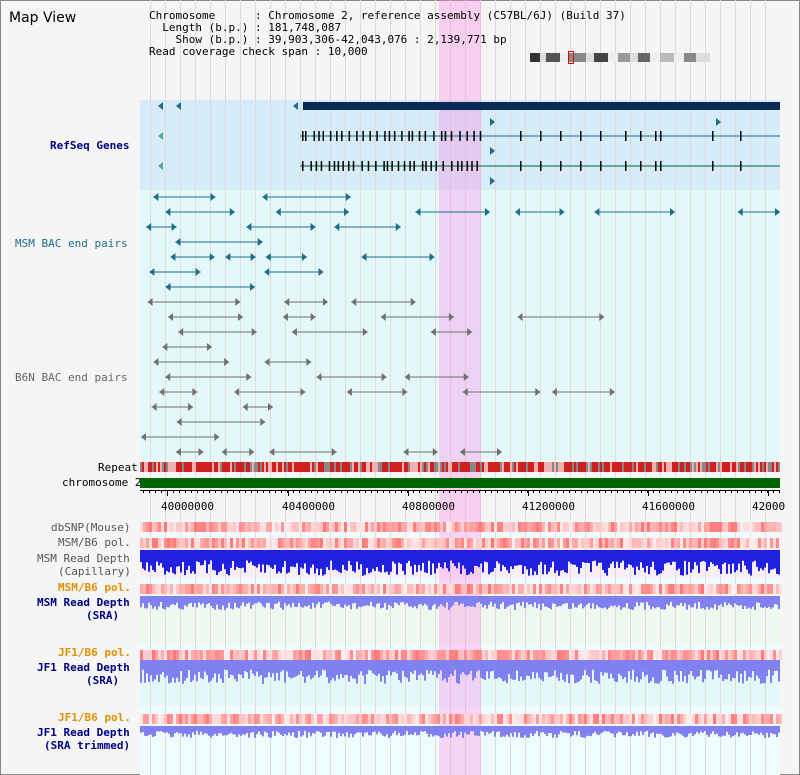 The image size is (800, 775). Describe the element at coordinates (212, 39) in the screenshot. I see `show-label: Show (b.p.)` at that location.